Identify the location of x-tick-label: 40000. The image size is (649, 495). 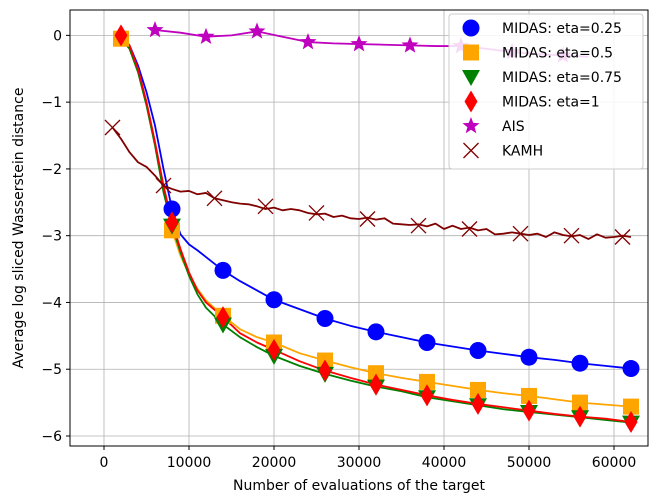
(444, 463).